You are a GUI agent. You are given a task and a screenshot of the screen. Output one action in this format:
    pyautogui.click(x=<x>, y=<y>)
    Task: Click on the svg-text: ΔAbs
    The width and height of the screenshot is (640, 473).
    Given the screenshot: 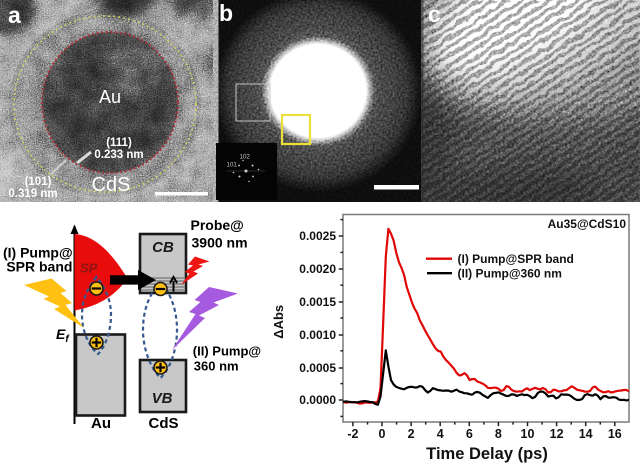 What is the action you would take?
    pyautogui.click(x=278, y=322)
    